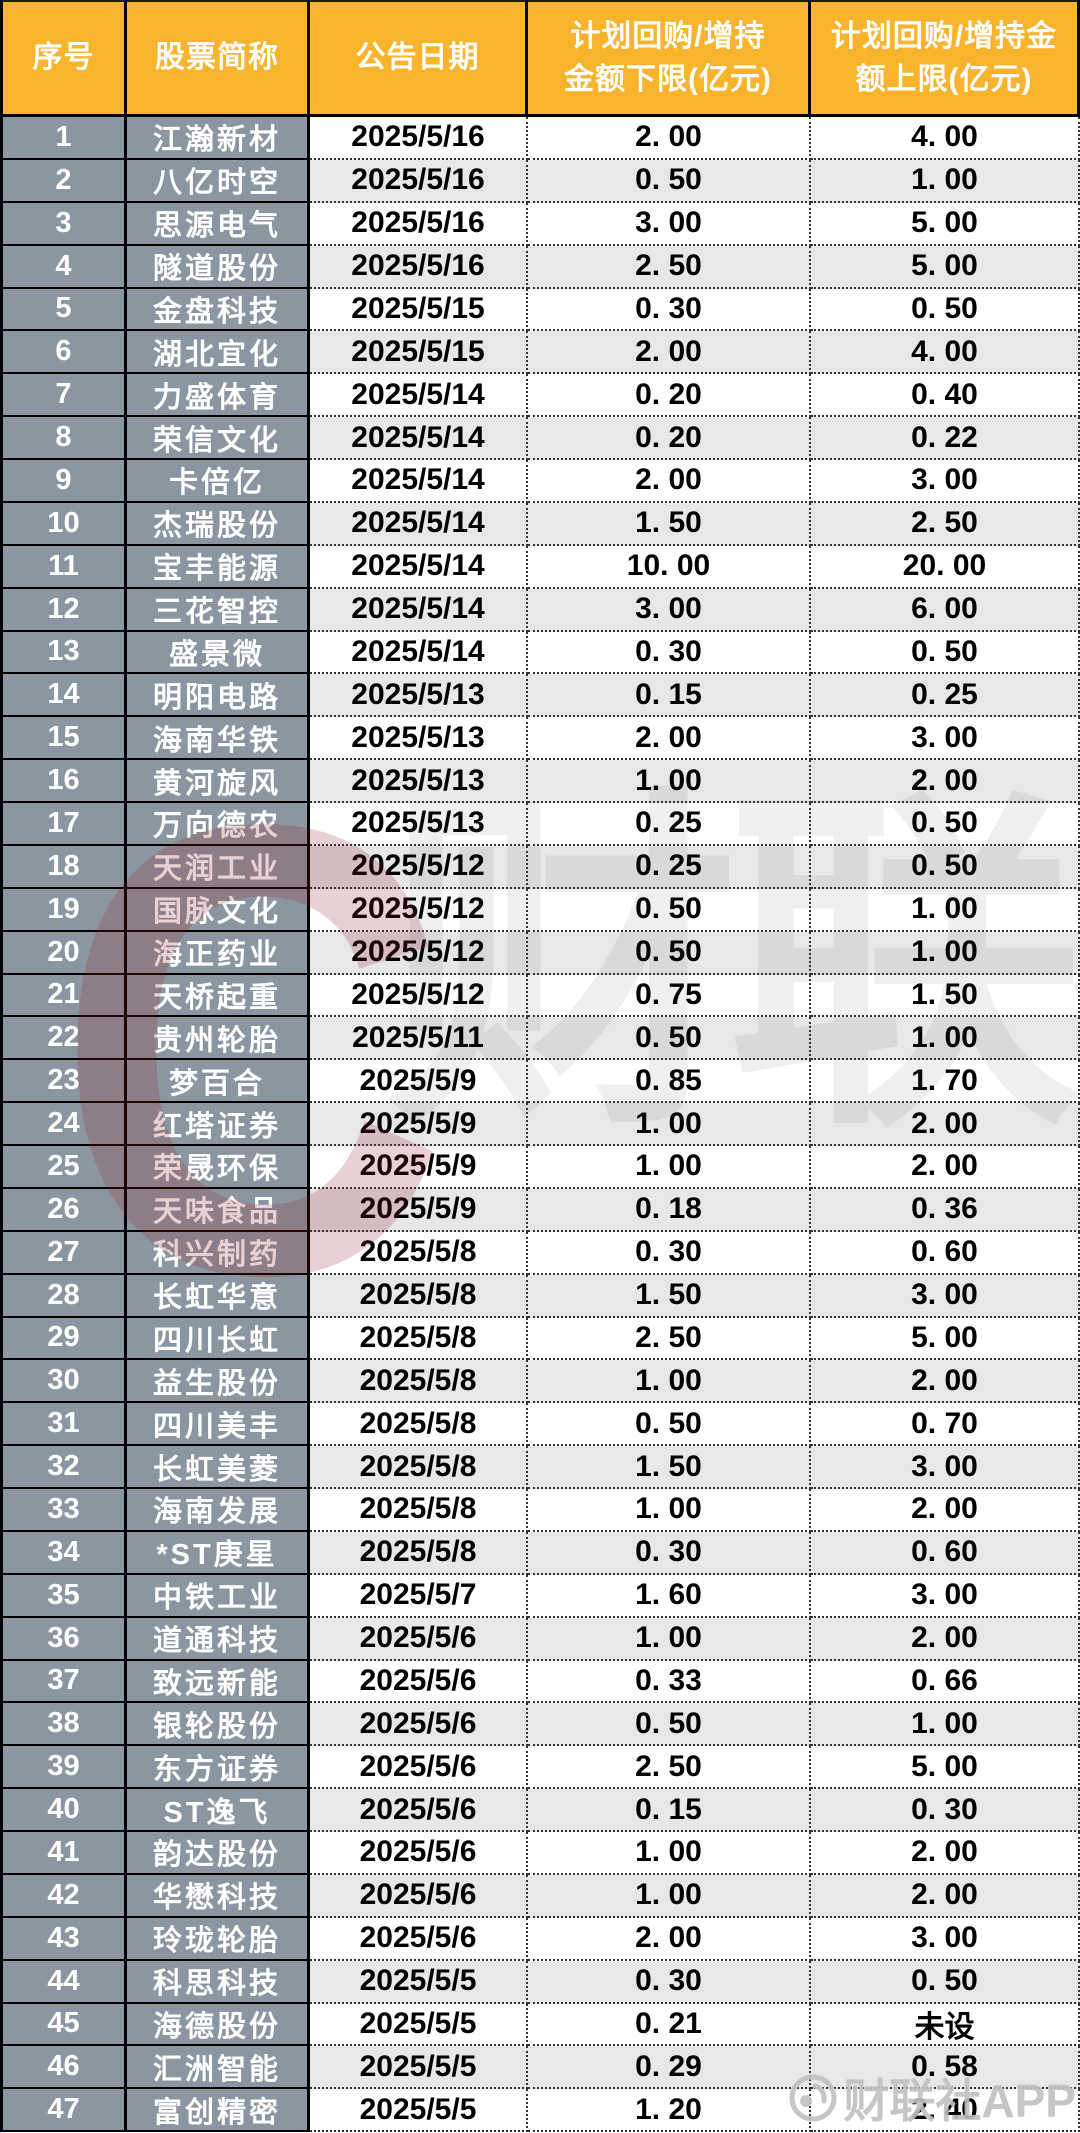  I want to click on stock-name-cell: 八亿时空, so click(218, 181).